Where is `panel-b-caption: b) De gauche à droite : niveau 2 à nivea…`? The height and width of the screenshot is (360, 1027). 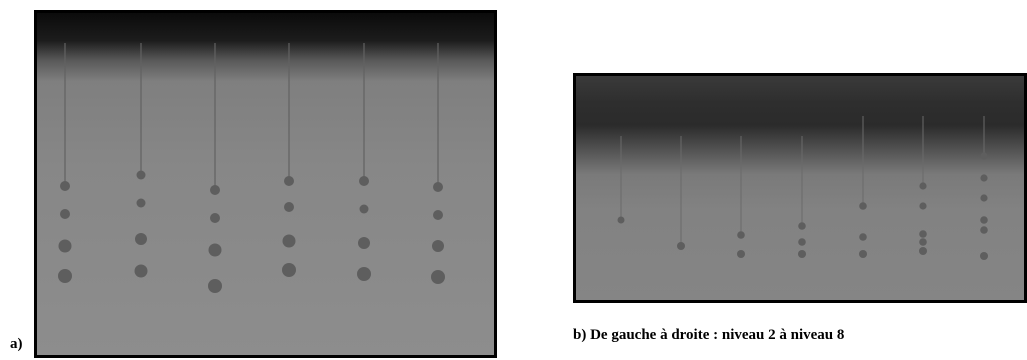
panel-b-caption: b) De gauche à droite : niveau 2 à nivea… is located at coordinates (709, 335).